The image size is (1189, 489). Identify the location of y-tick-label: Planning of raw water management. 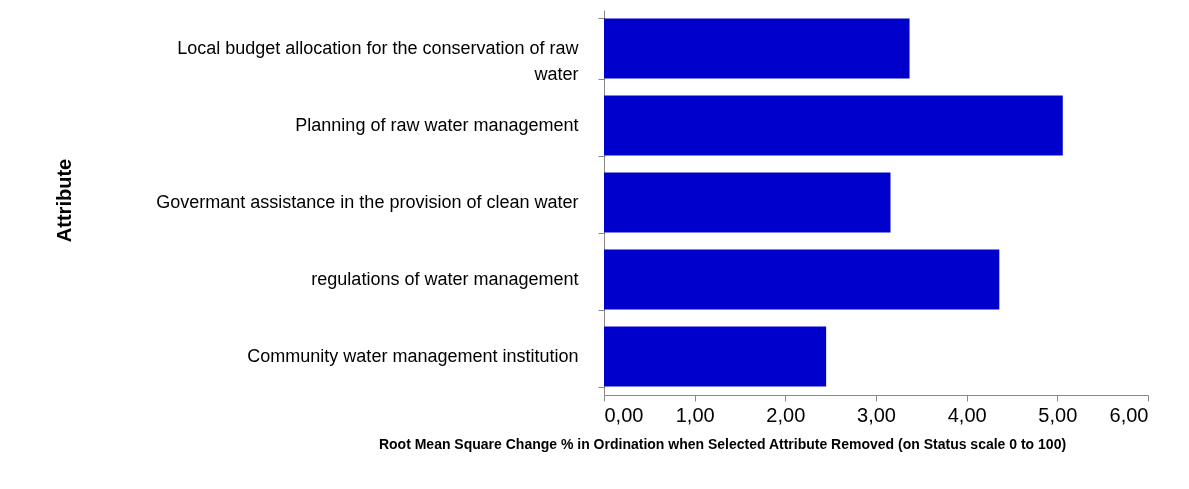
(437, 125).